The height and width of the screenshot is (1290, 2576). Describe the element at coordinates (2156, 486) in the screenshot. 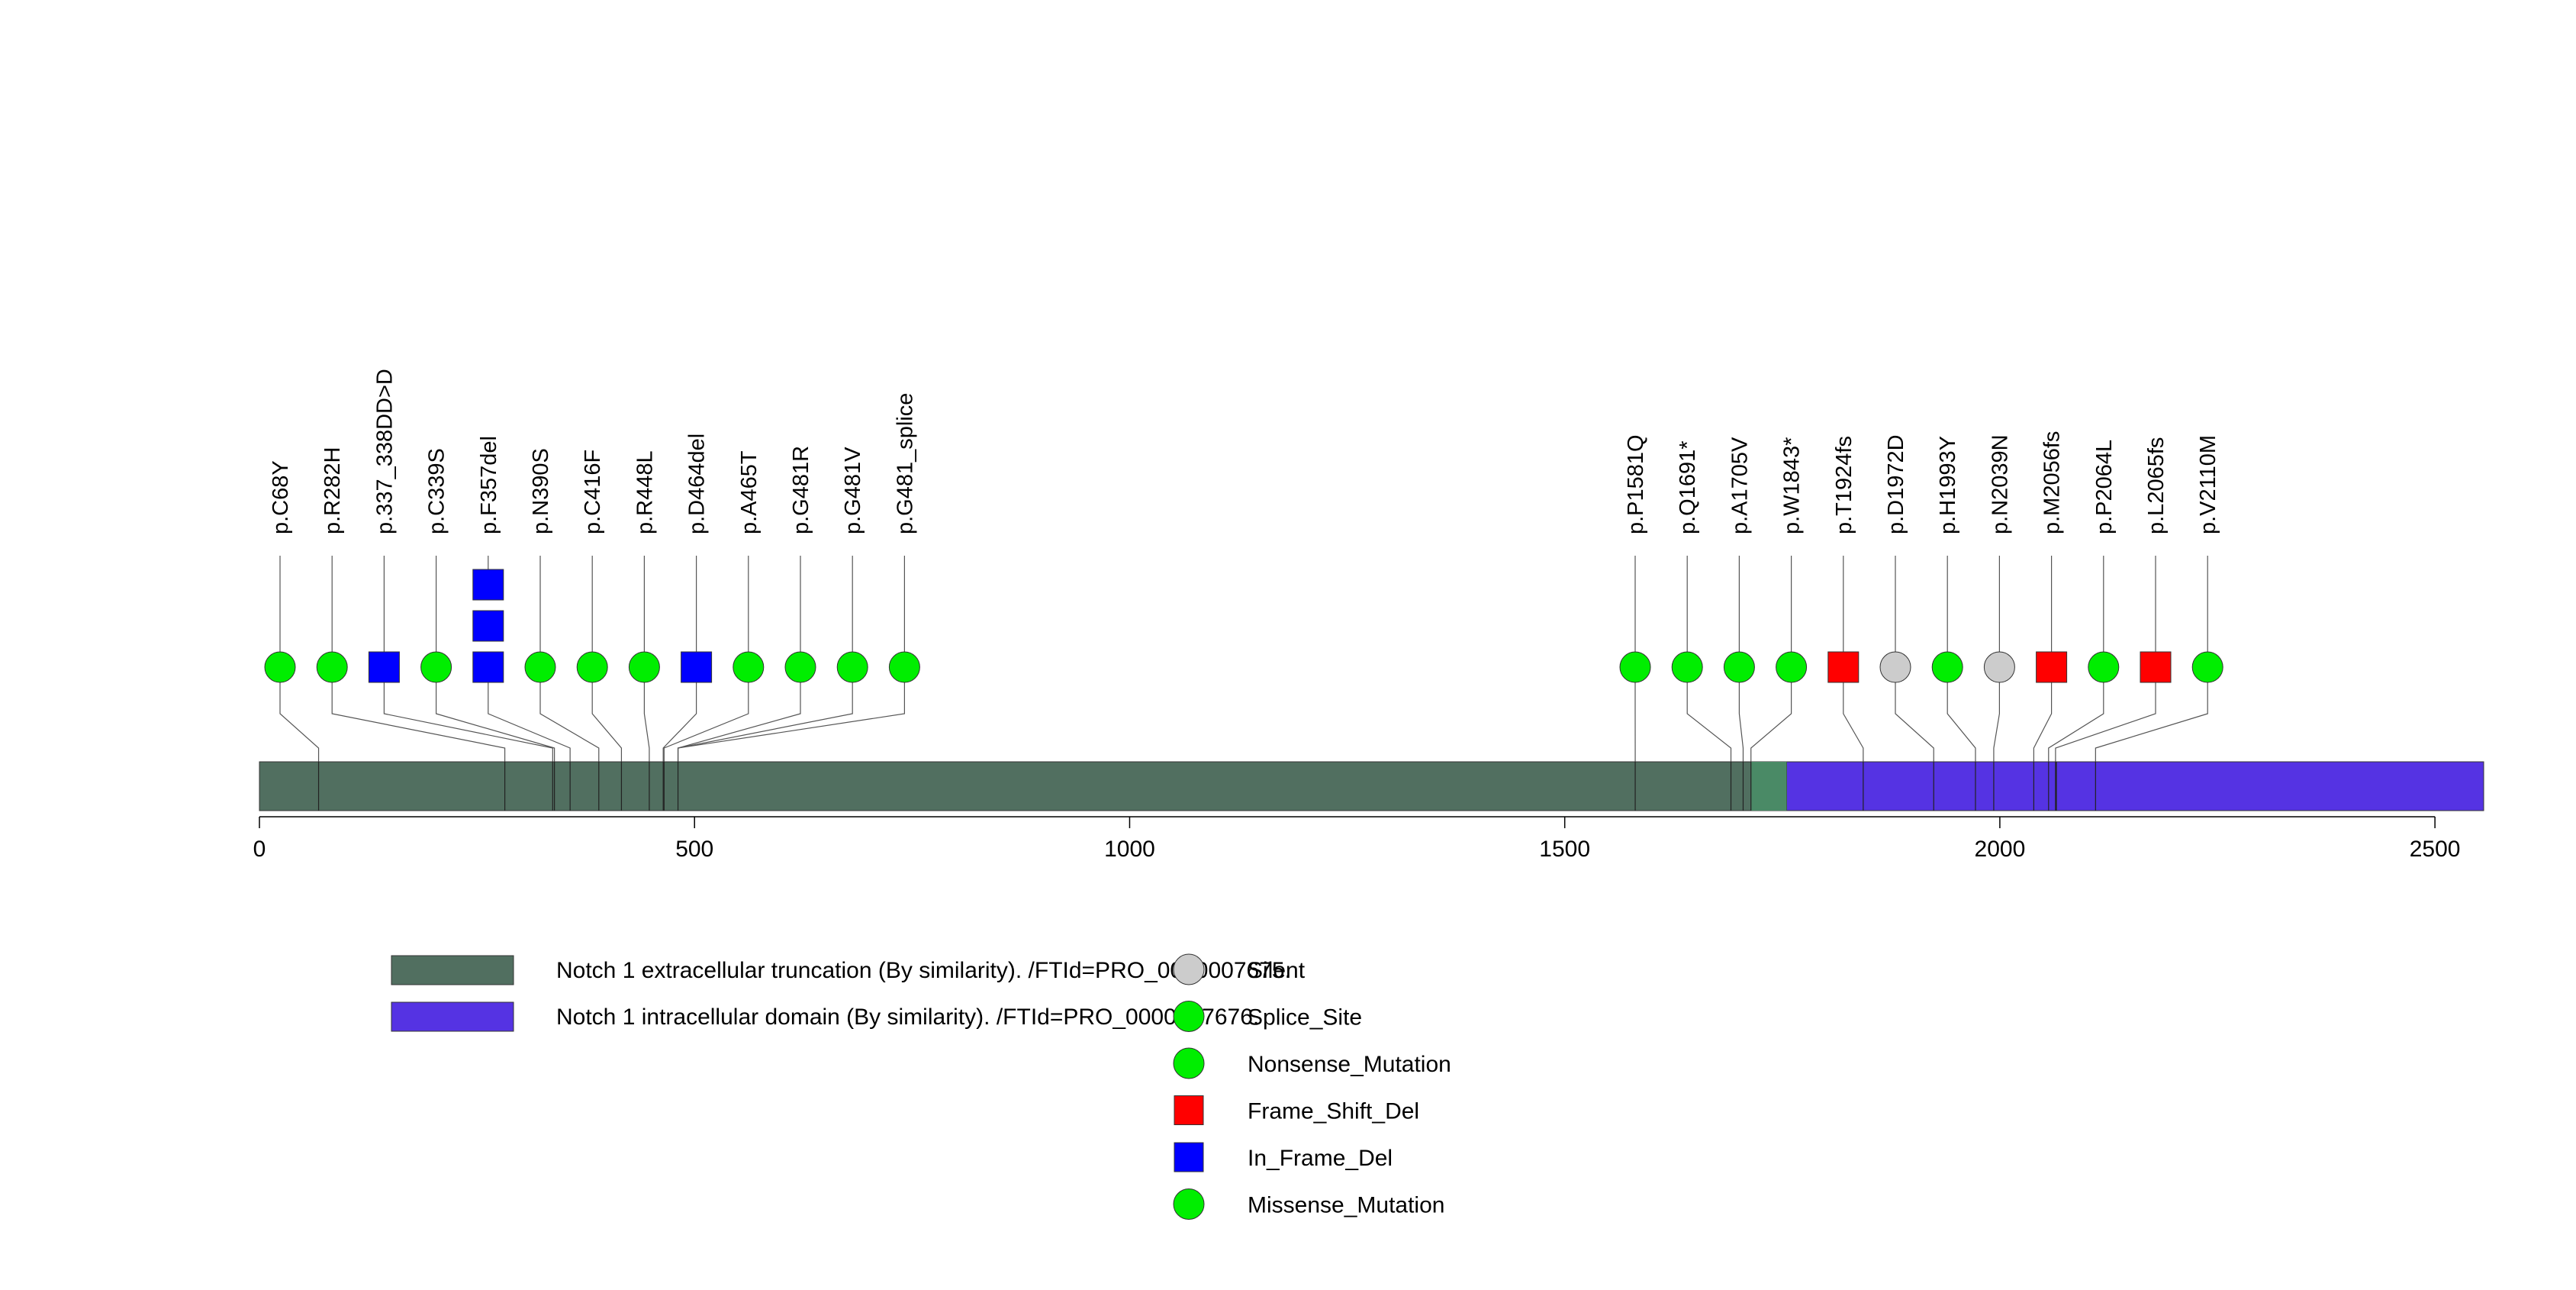

I see `mutation-label: p.L2065fs` at that location.